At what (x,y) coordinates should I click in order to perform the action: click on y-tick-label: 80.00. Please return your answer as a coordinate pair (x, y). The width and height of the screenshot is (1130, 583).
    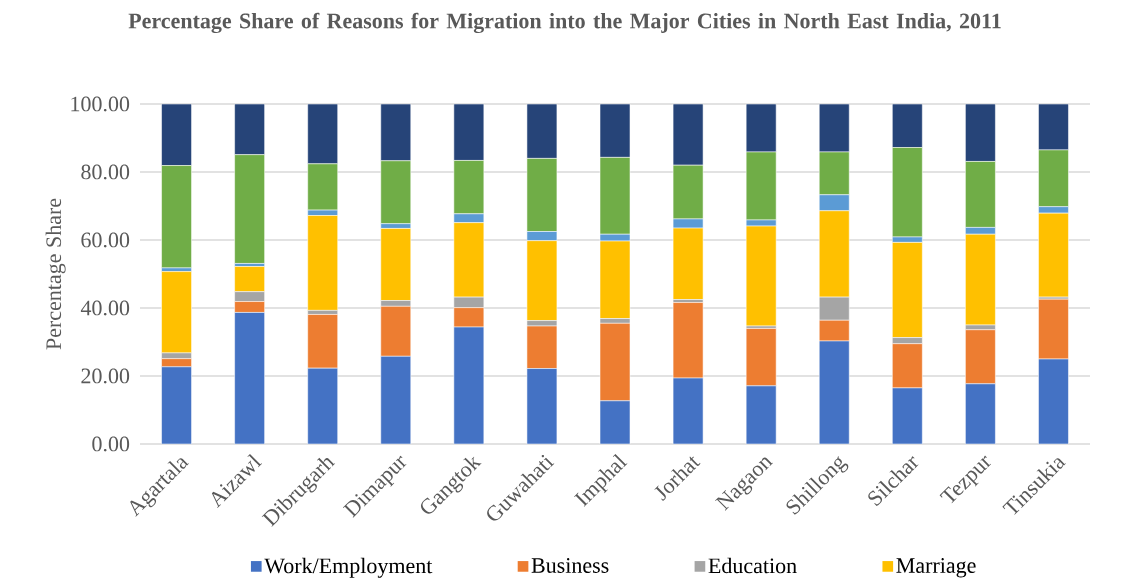
    Looking at the image, I should click on (105, 172).